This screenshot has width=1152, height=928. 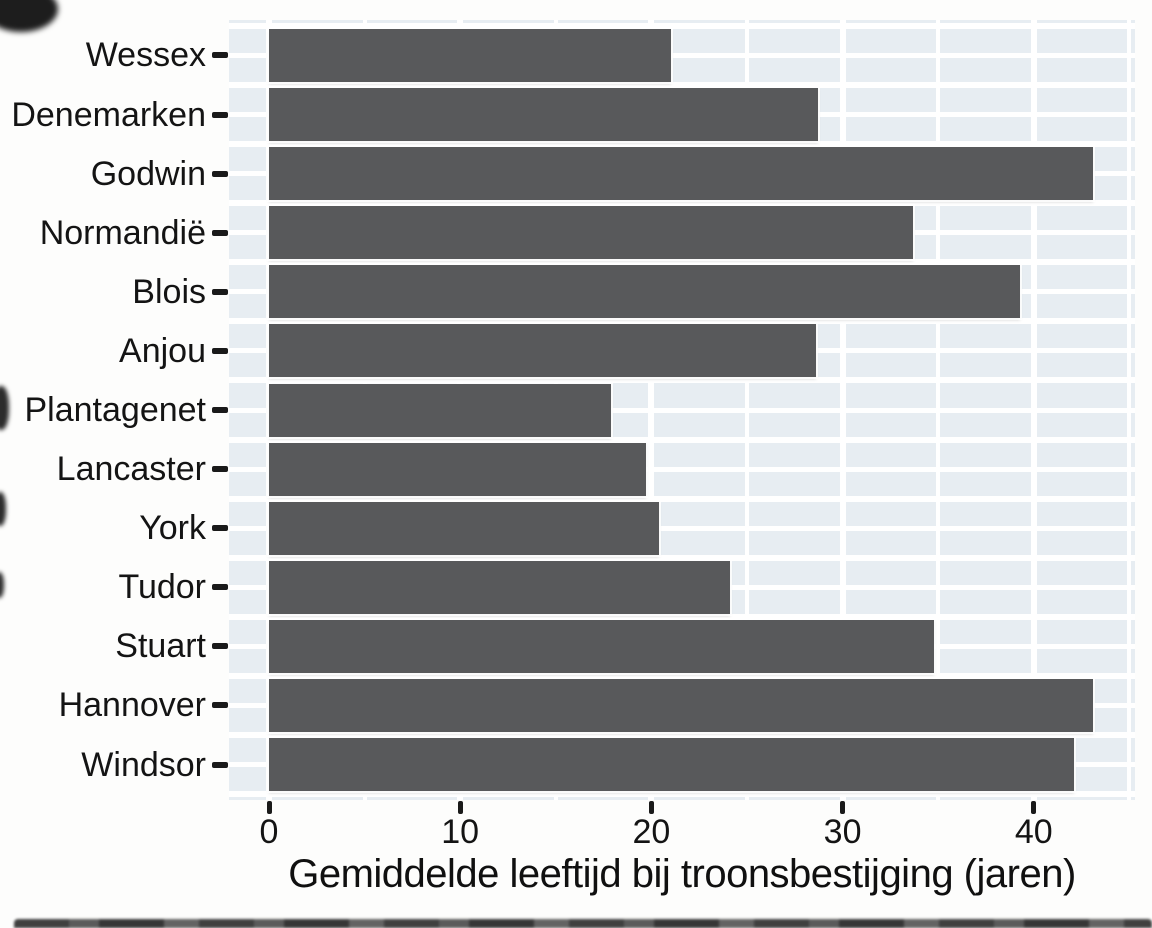 What do you see at coordinates (583, 923) in the screenshot?
I see `scan-artifact-bottom-band` at bounding box center [583, 923].